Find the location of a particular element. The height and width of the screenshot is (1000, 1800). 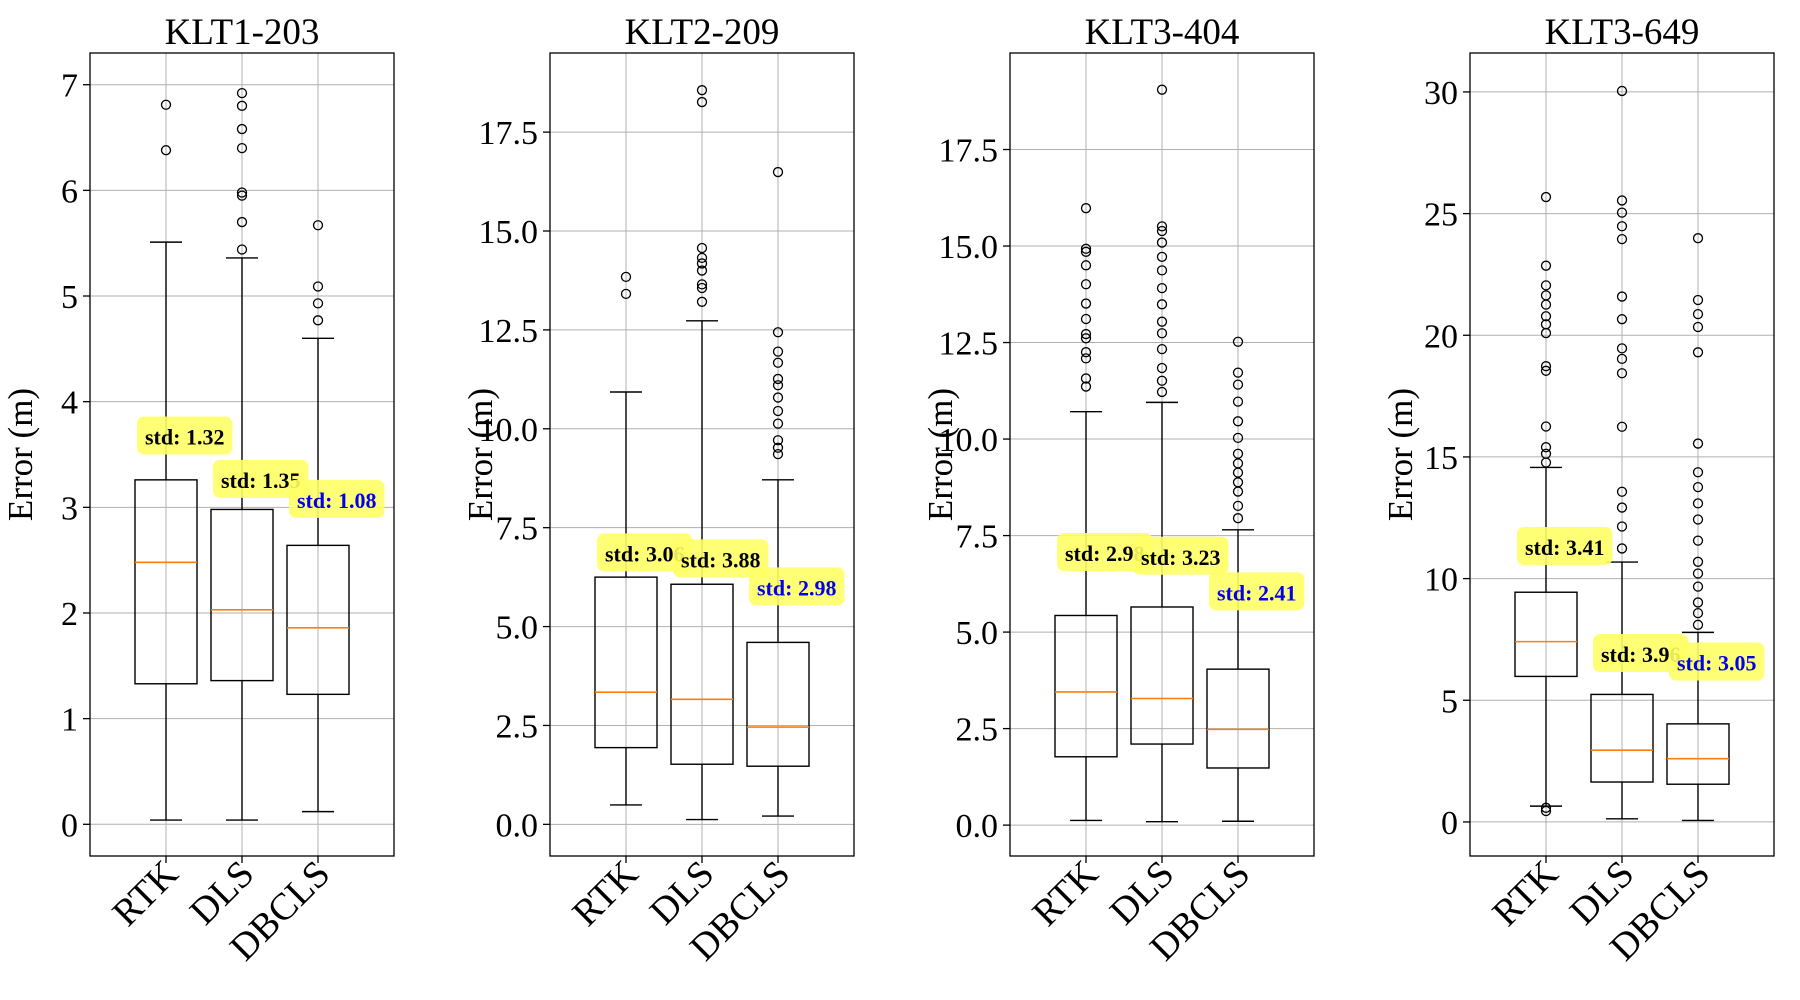

std-annotation-text: std: 3.06 is located at coordinates (644, 553).